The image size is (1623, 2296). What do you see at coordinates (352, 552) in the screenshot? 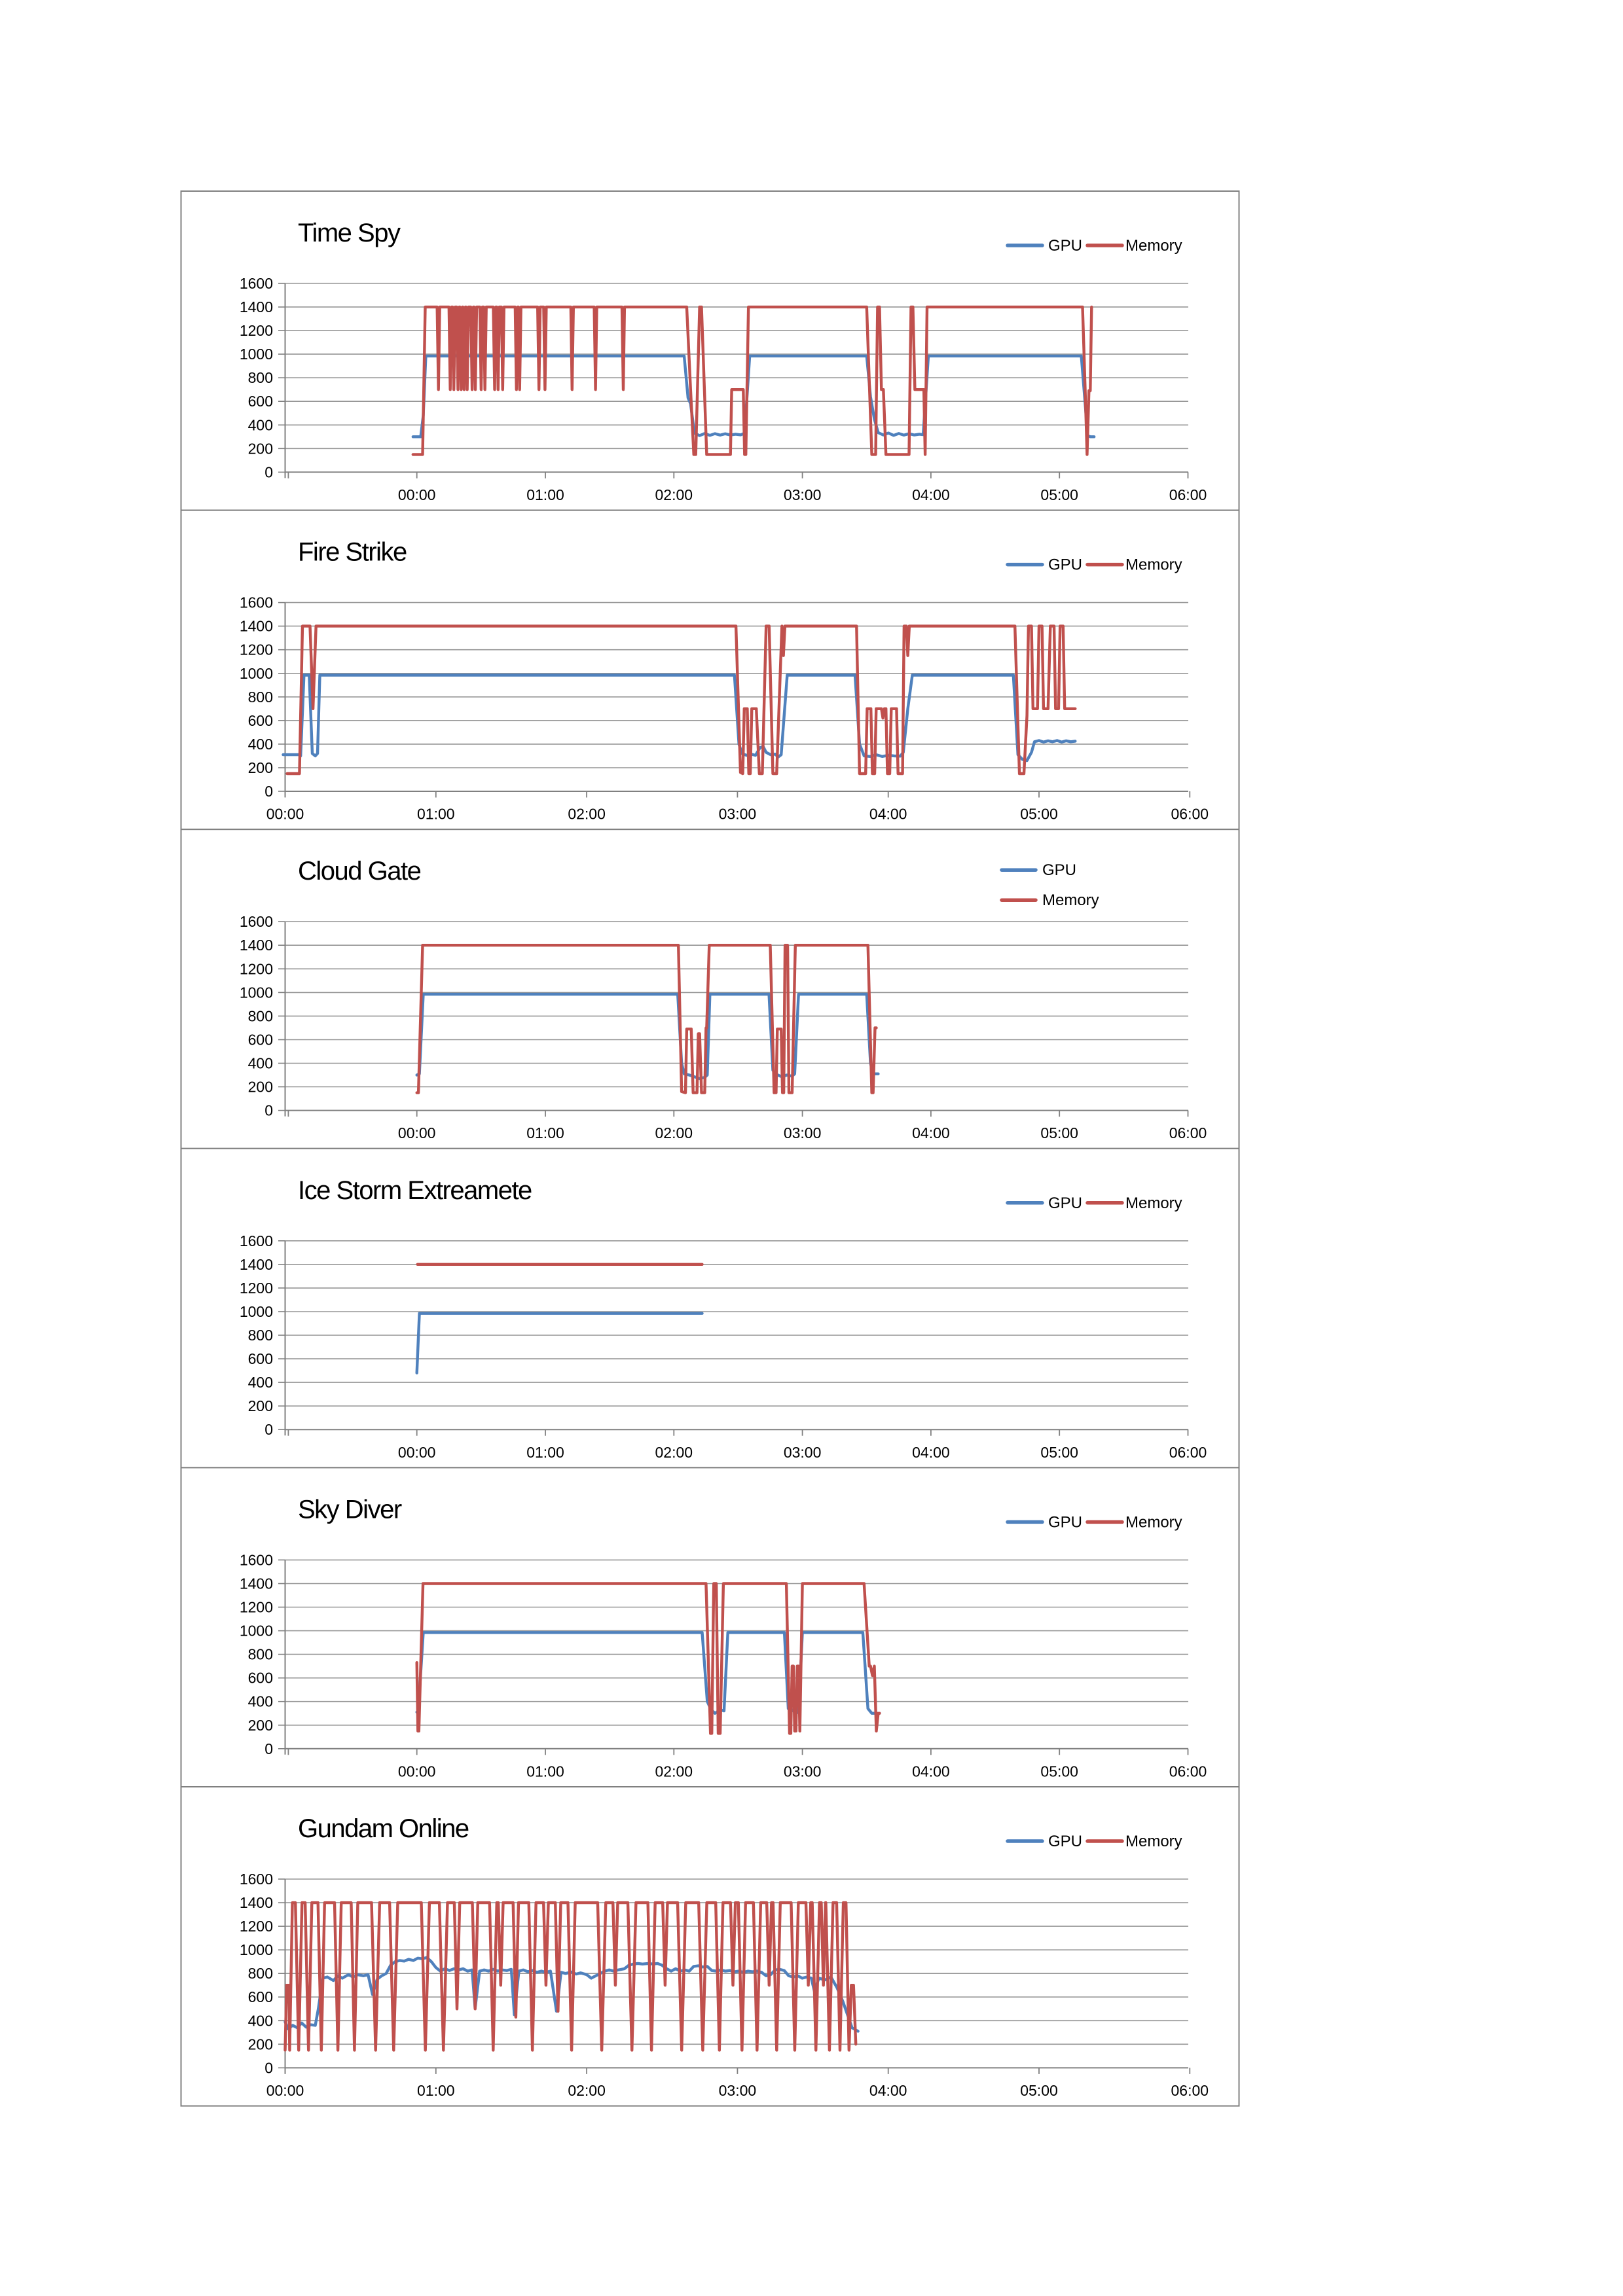
I see `svg-text: Fire Strike` at bounding box center [352, 552].